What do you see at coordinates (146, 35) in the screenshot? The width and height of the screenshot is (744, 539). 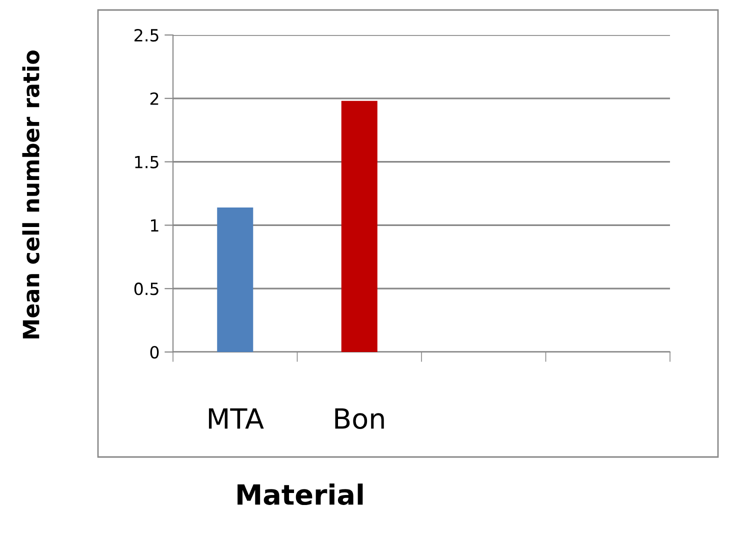 I see `y-tick-label: 2.5` at bounding box center [146, 35].